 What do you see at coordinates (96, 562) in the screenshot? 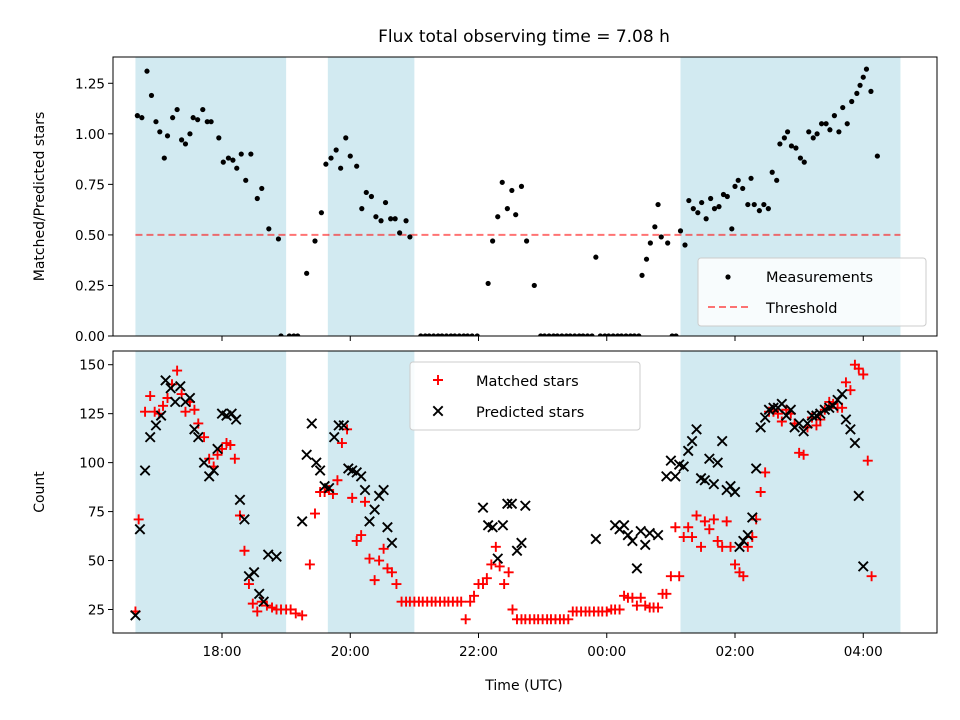
I see `y-tick-label: 50` at bounding box center [96, 562].